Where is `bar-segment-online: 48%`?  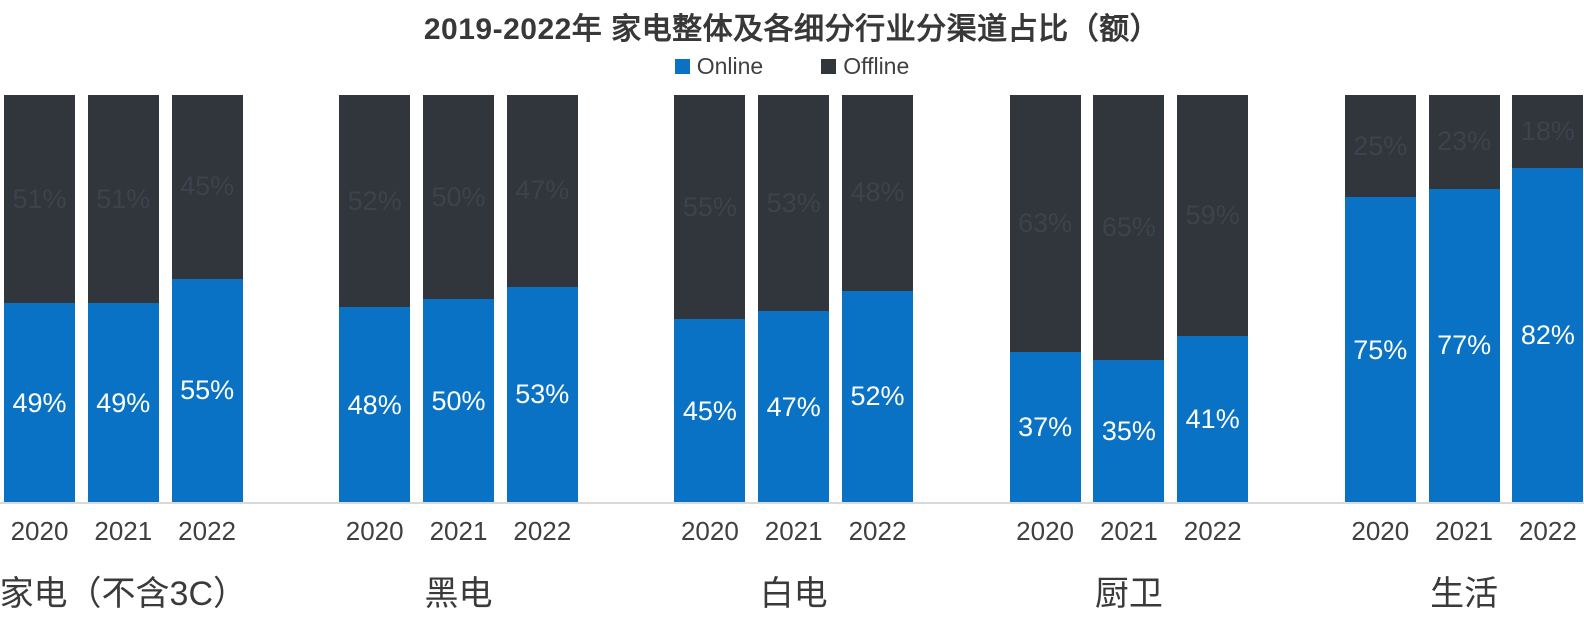 bar-segment-online: 48% is located at coordinates (375, 405).